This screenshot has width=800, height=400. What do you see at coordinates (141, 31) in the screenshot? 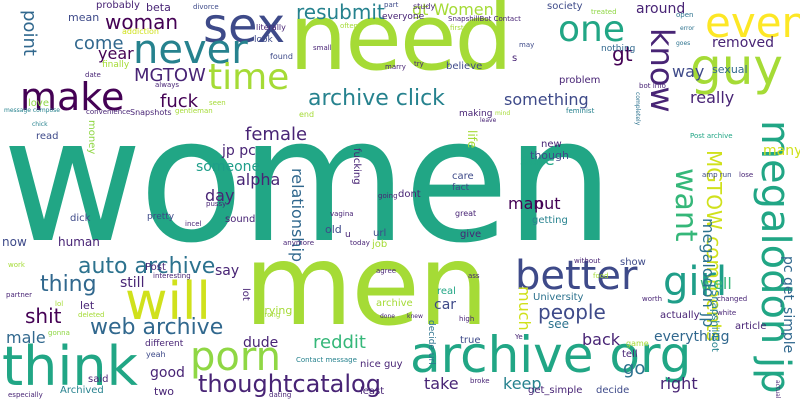
I see `word-addiction: addiction` at bounding box center [141, 31].